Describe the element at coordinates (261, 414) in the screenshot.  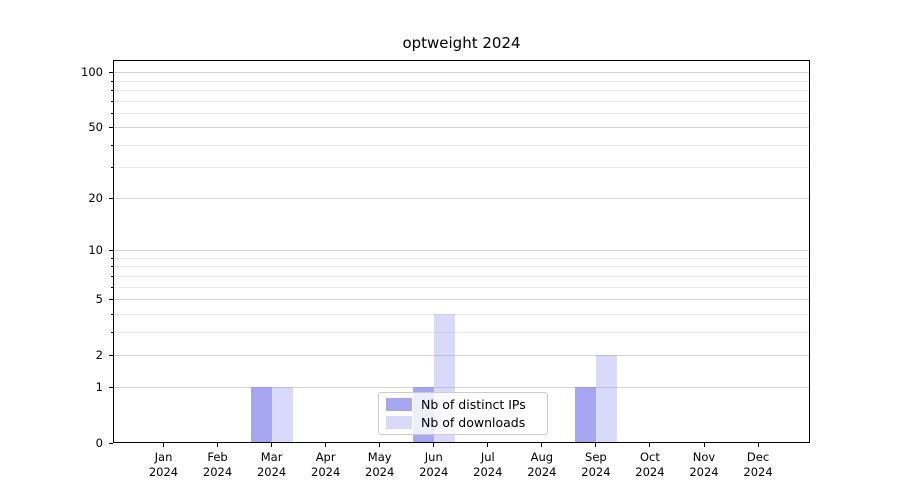
I see `bar-mar-ips` at that location.